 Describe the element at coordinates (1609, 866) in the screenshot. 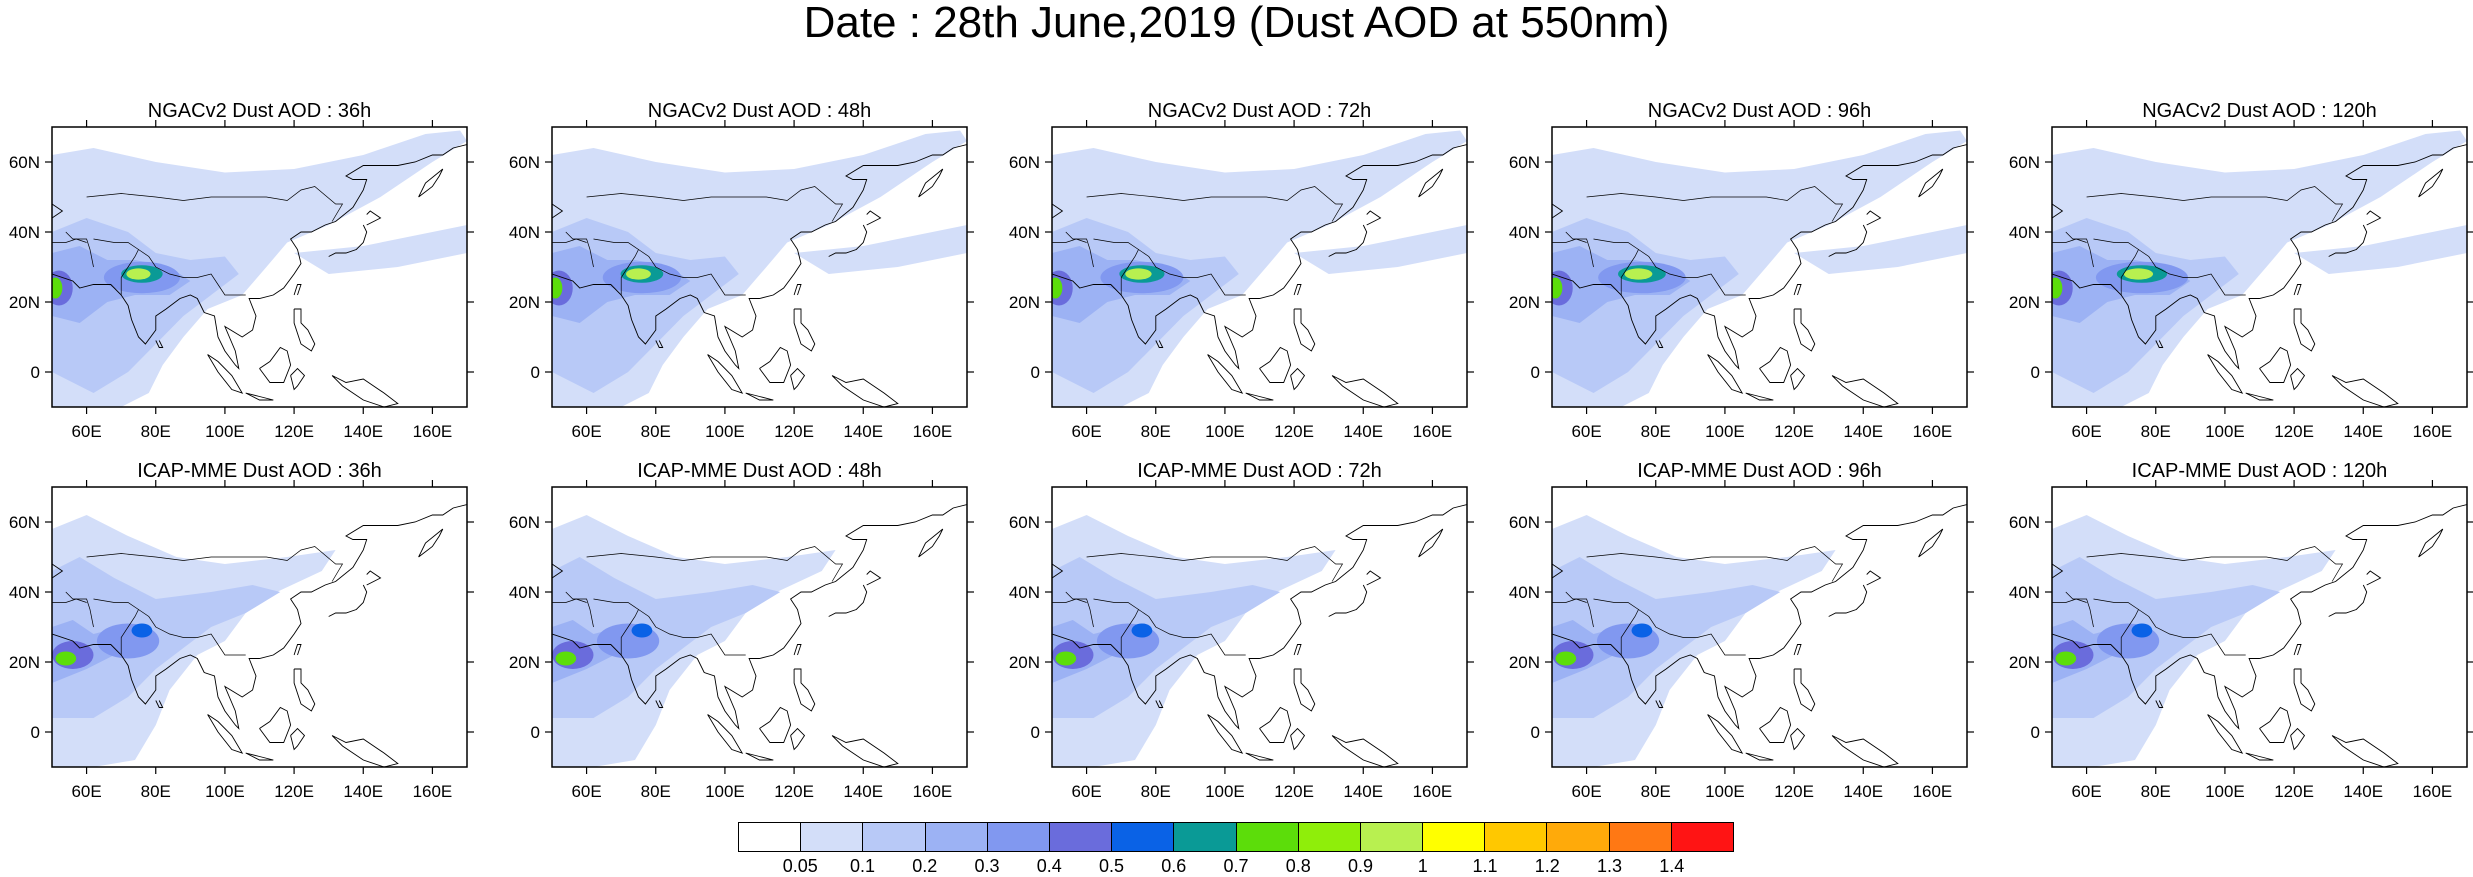

I see `colorbar-label: 1.3` at that location.